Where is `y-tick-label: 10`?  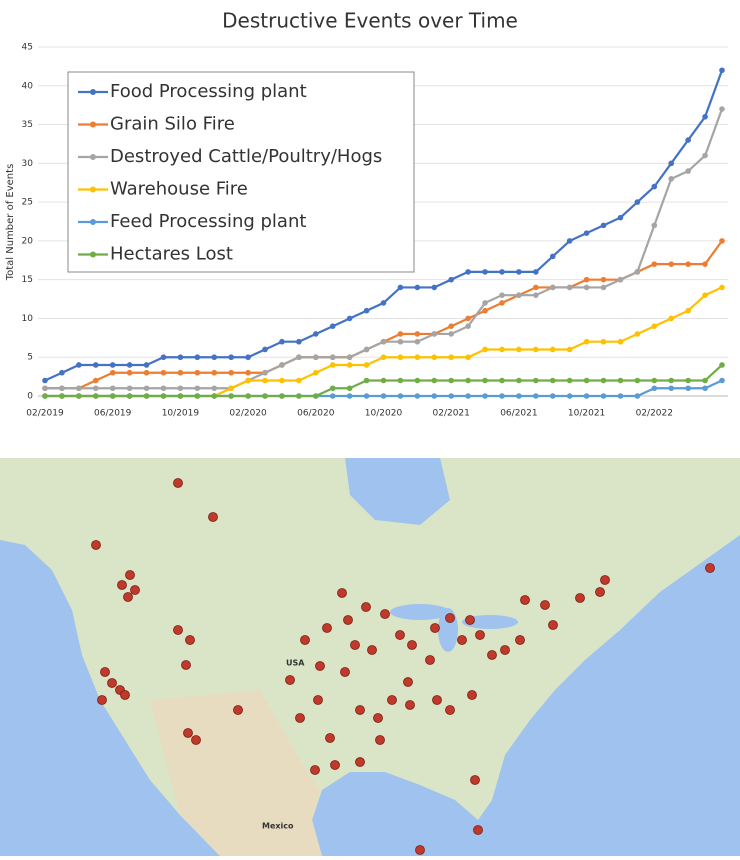 y-tick-label: 10 is located at coordinates (28, 319).